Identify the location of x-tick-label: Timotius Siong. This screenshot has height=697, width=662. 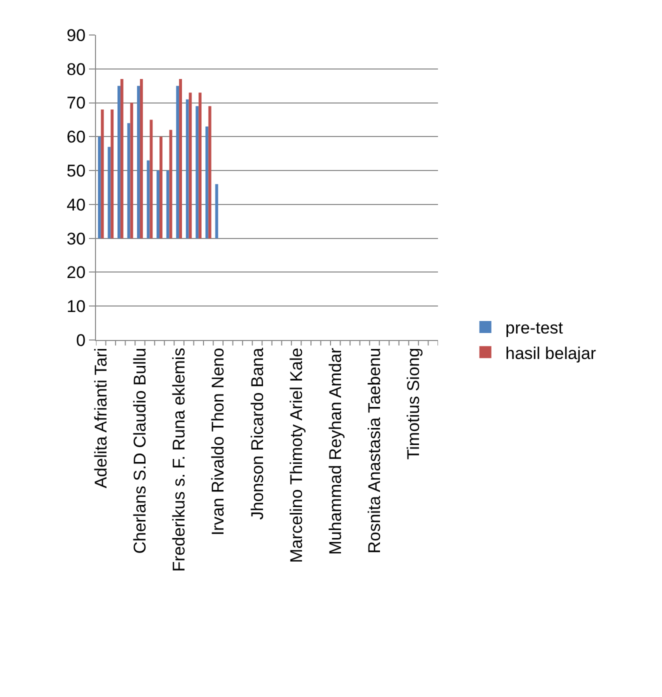
(414, 404).